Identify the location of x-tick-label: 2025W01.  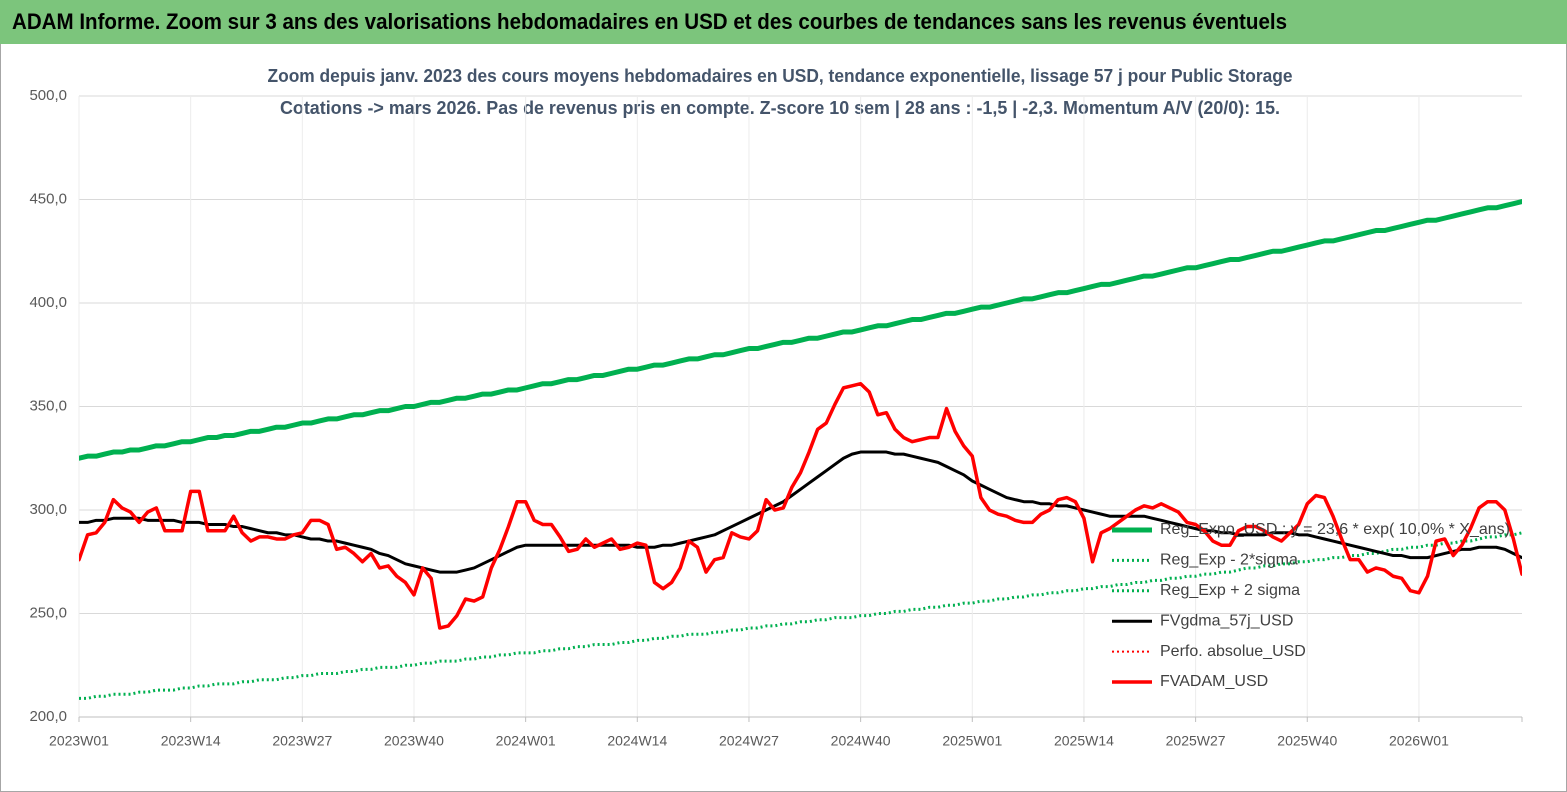
(972, 741).